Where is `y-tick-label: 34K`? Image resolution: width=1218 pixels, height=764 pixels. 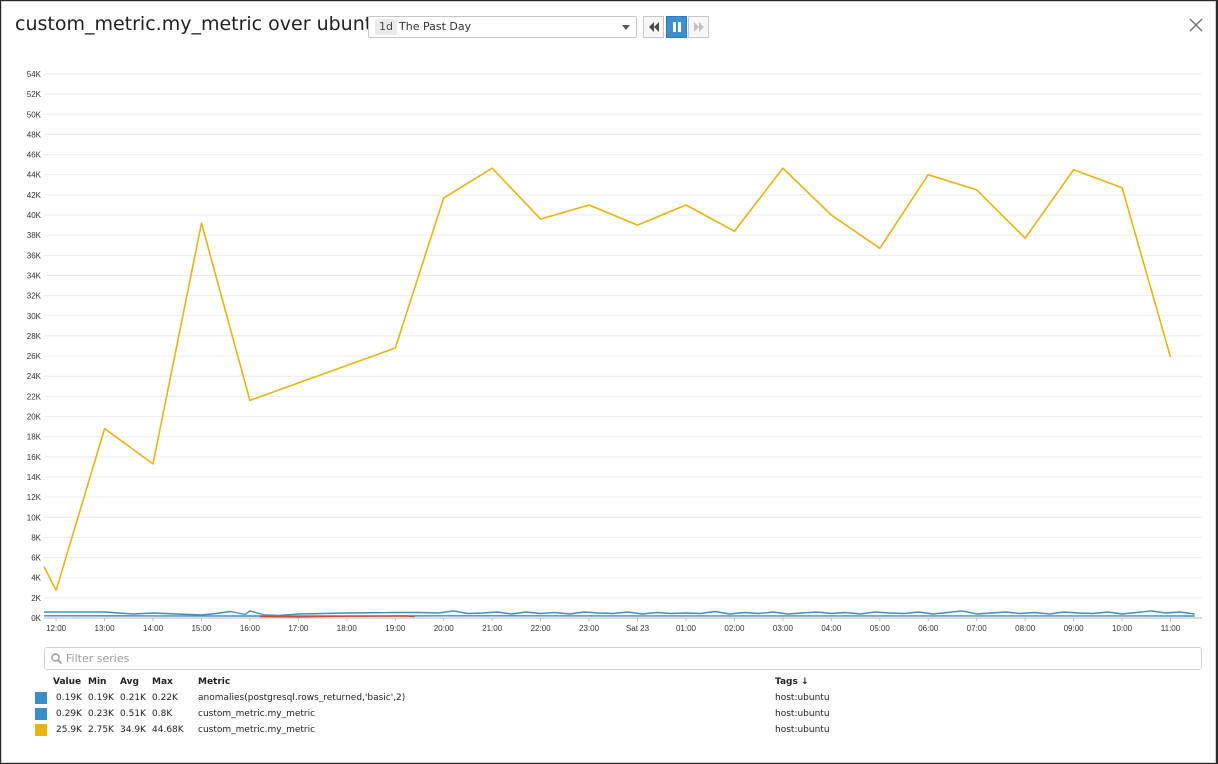
y-tick-label: 34K is located at coordinates (34, 275).